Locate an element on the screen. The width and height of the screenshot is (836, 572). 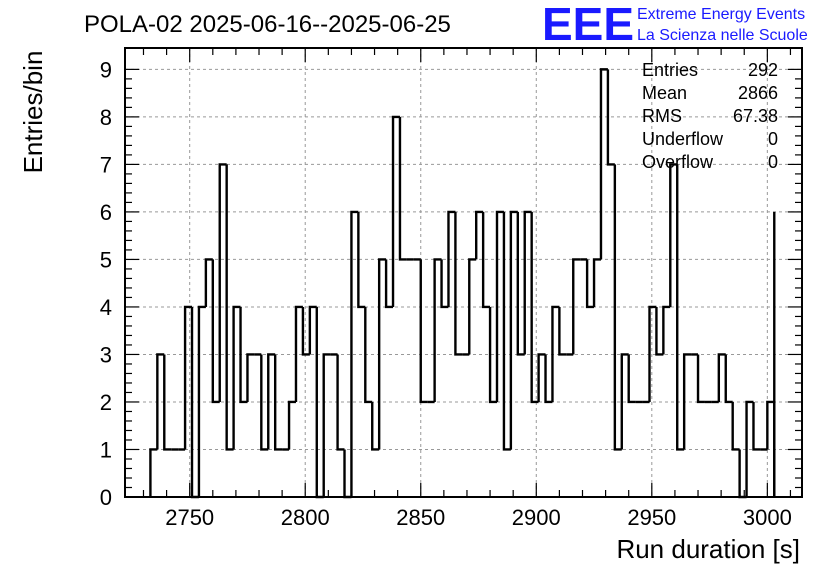
x-tick-label-3: 2900 is located at coordinates (536, 517).